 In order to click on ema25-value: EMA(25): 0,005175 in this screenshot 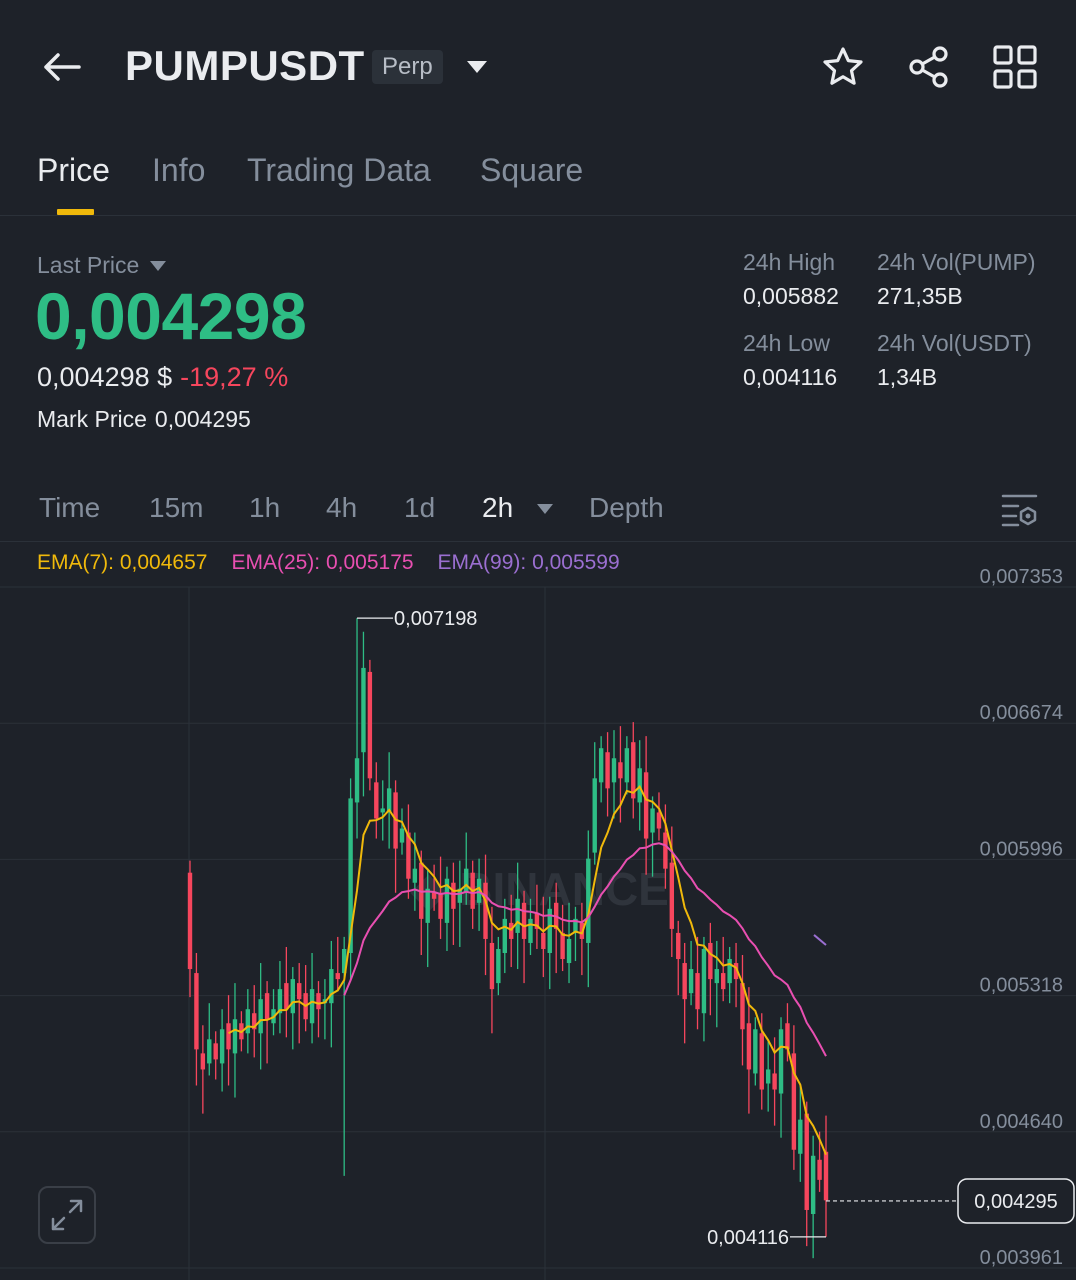, I will do `click(322, 562)`.